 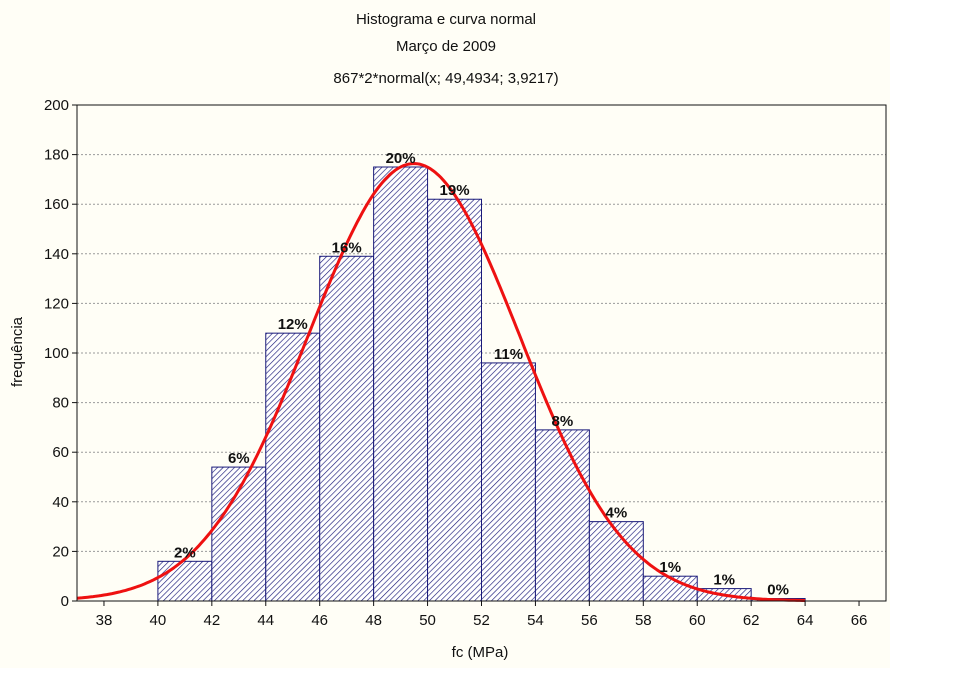 I want to click on y-tick-label-60: 60, so click(x=60, y=452).